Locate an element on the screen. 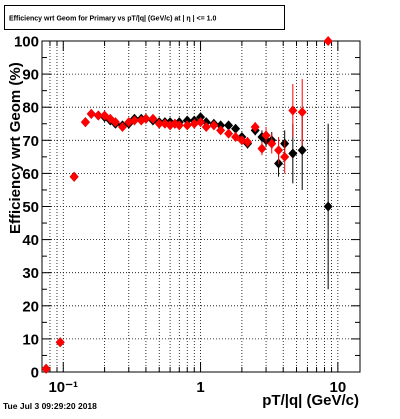  x-axis-label: pT/|q| (GeV/c) is located at coordinates (310, 400).